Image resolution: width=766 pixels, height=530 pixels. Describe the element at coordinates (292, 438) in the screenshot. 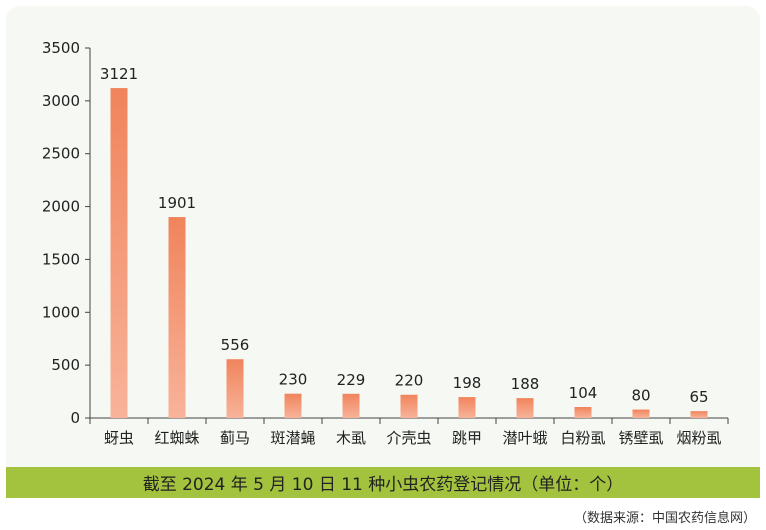

I see `x-category-label: 斑潜蝇` at that location.